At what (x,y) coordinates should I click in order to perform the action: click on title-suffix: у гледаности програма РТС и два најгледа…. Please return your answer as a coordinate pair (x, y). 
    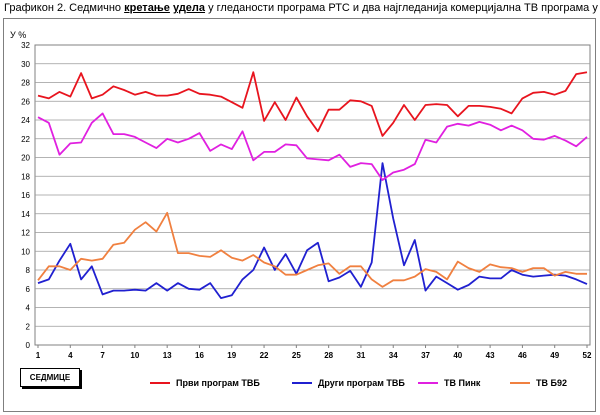
    Looking at the image, I should click on (402, 8).